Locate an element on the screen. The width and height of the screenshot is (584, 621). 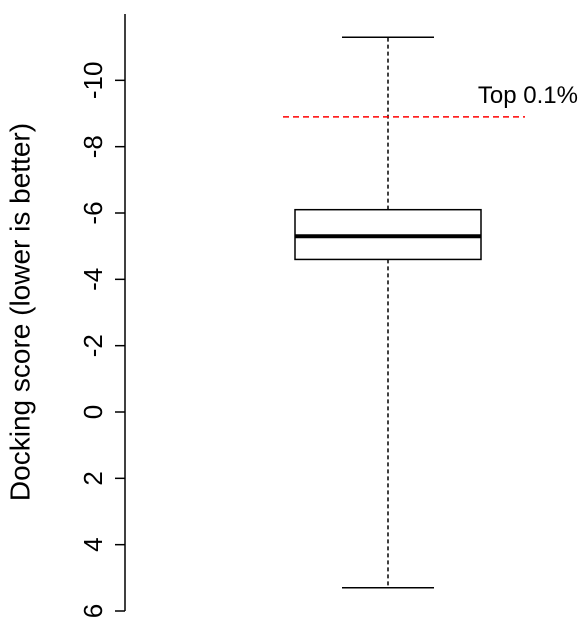
y-tick-label: -8 is located at coordinates (93, 146).